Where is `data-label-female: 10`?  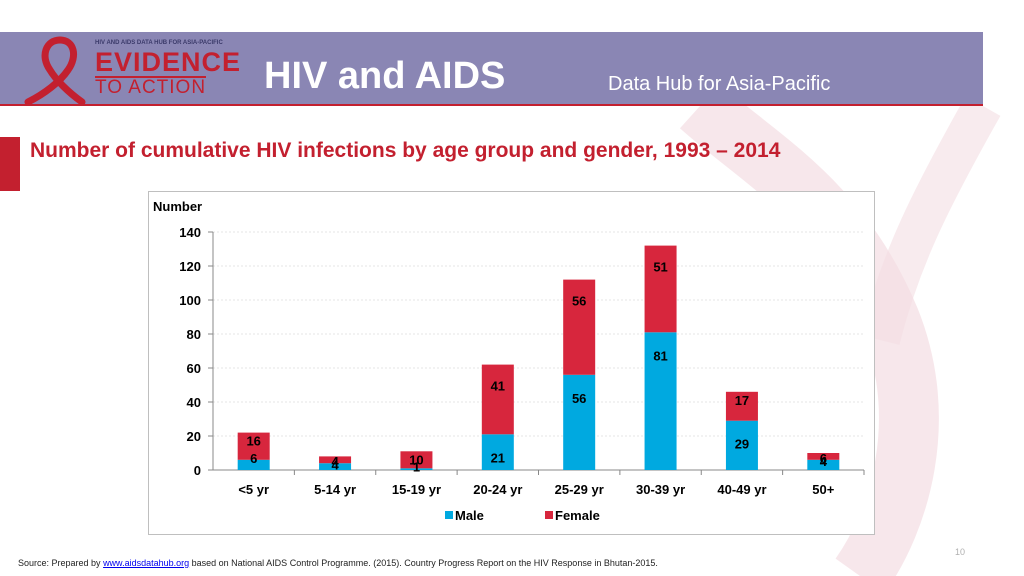 data-label-female: 10 is located at coordinates (416, 459).